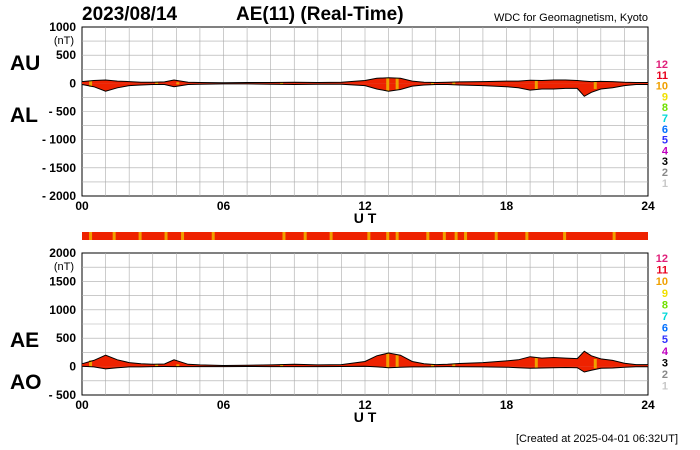 Image resolution: width=700 pixels, height=450 pixels. Describe the element at coordinates (320, 14) in the screenshot. I see `chart-title: AE(11) (Real-Time)` at that location.